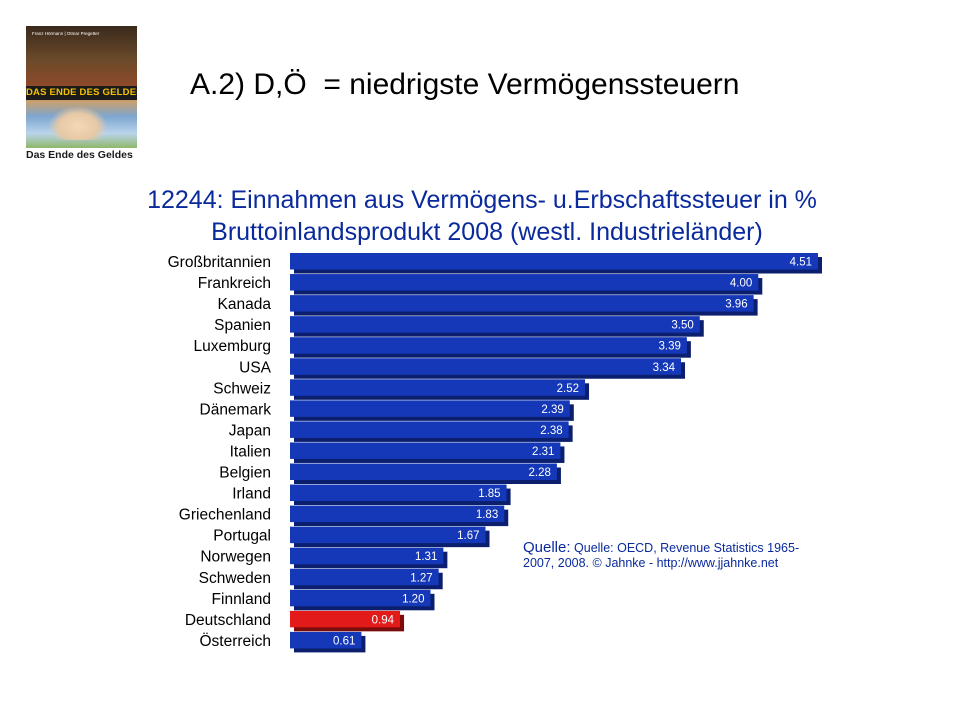 The height and width of the screenshot is (720, 960). Describe the element at coordinates (736, 305) in the screenshot. I see `value-label-kanada: 3.96` at that location.